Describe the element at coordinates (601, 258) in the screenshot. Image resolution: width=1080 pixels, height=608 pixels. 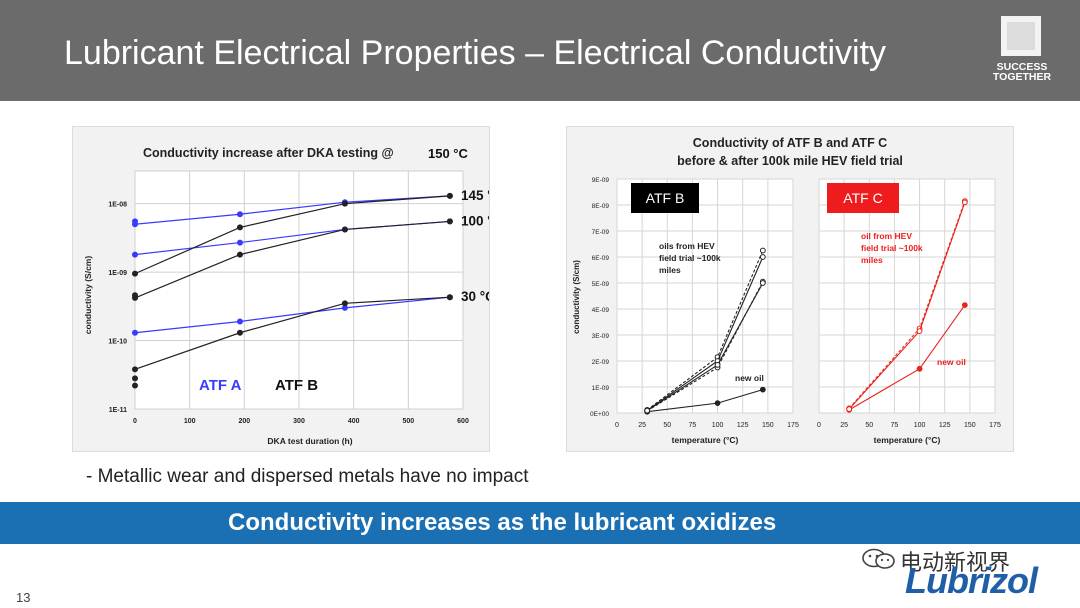
I see `chart2-ytick: 6E-09` at that location.